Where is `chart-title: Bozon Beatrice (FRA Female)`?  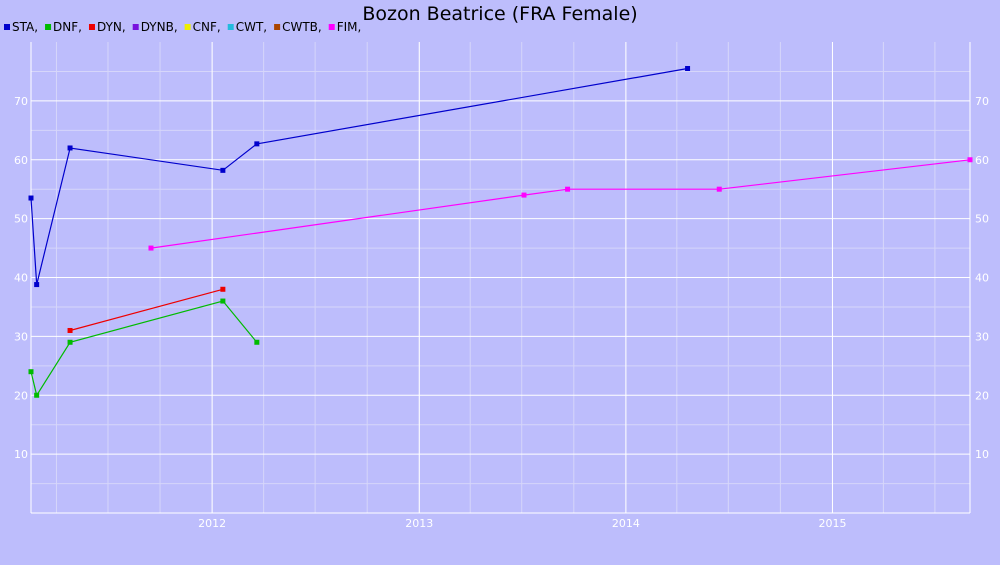 chart-title: Bozon Beatrice (FRA Female) is located at coordinates (499, 14).